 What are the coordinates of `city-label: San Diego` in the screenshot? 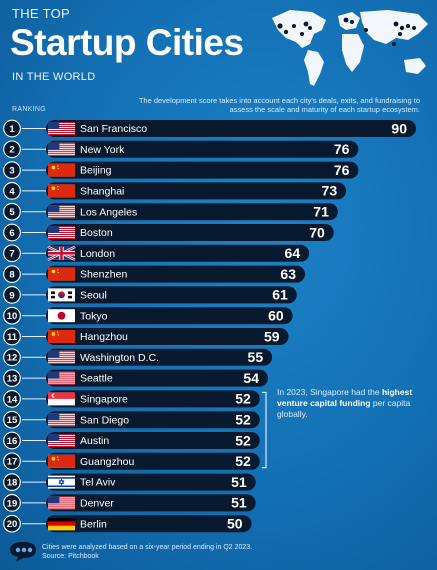 It's located at (104, 420).